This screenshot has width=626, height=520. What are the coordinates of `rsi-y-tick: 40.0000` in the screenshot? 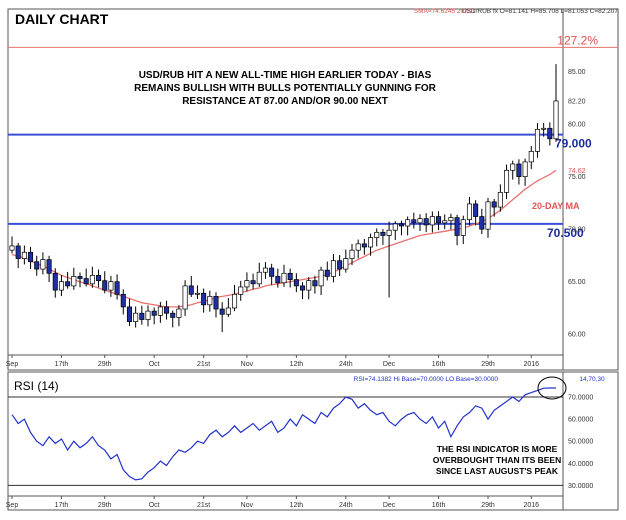 It's located at (580, 464).